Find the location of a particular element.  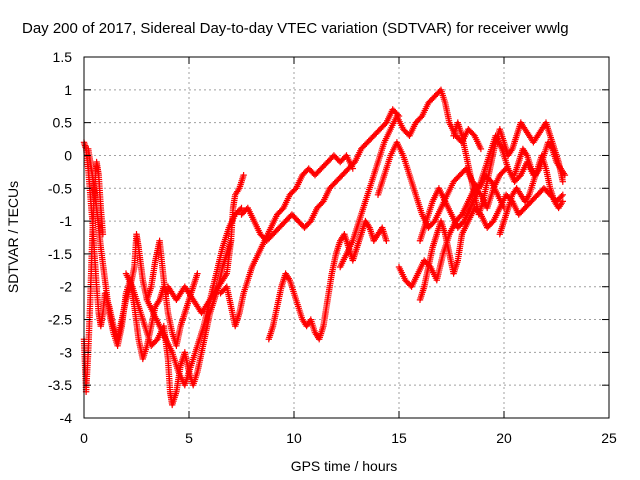

x-tick-label: 5 is located at coordinates (189, 438).